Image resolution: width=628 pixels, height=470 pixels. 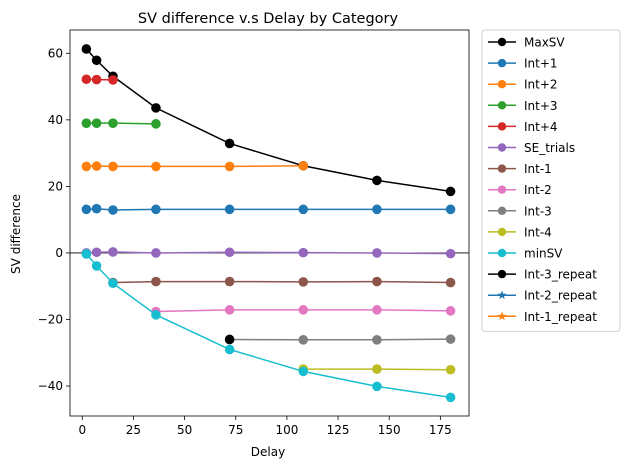 I want to click on legend-label: Int-2_repeat, so click(x=560, y=296).